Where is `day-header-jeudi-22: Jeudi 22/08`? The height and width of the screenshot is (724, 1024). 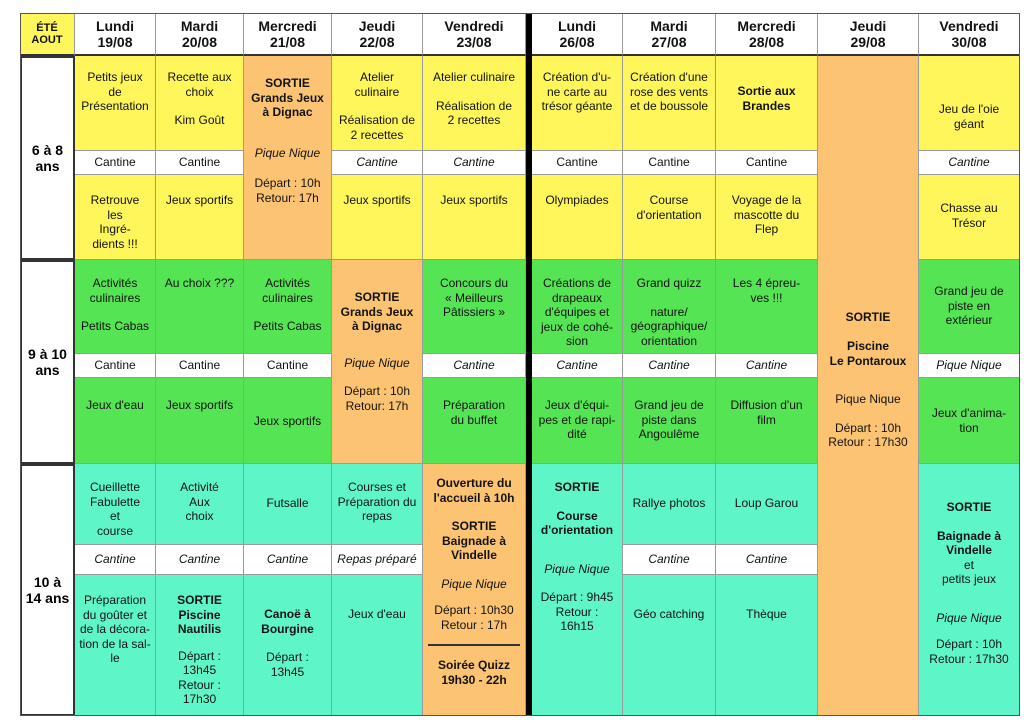
day-header-jeudi-22: Jeudi 22/08 is located at coordinates (377, 34).